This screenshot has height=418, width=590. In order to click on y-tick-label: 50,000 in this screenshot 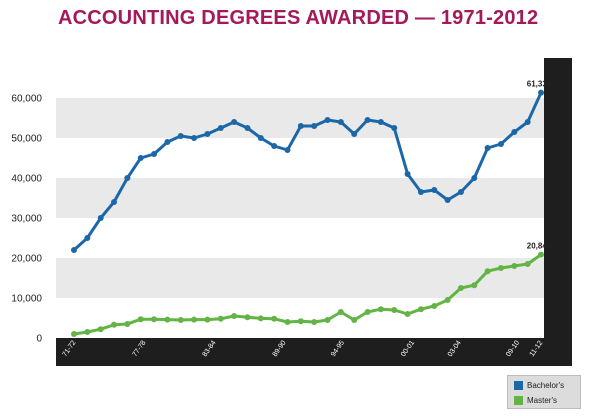, I will do `click(26, 139)`.